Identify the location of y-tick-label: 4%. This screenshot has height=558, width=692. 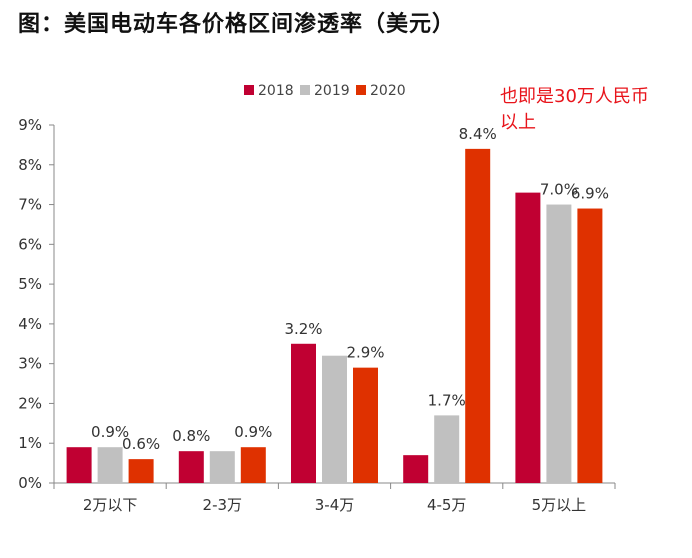
(30, 324).